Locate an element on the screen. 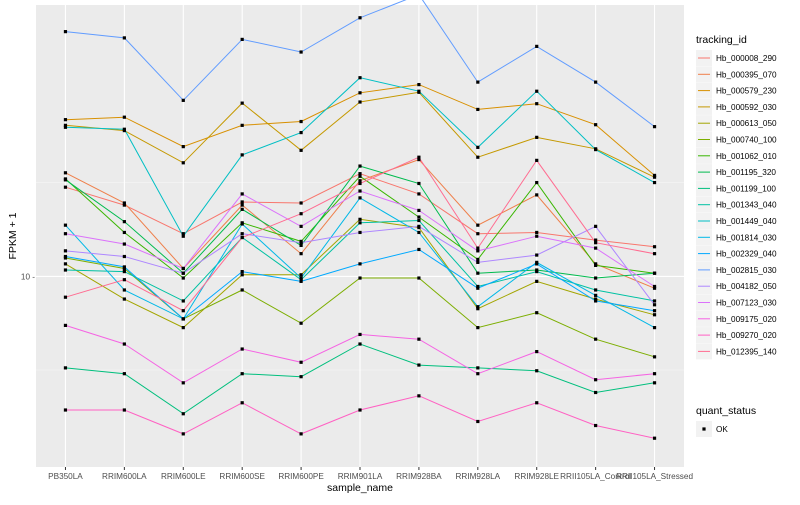  legend-label: Hb_009175_020 is located at coordinates (746, 319).